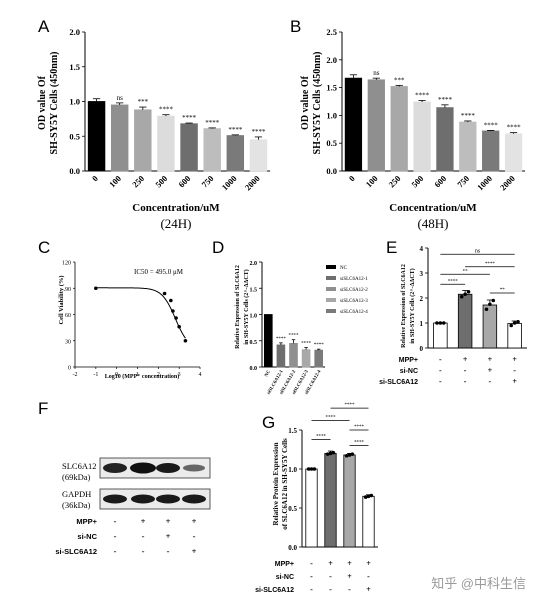 This screenshot has height=604, width=538. I want to click on significance-label: ***, so click(143, 102).